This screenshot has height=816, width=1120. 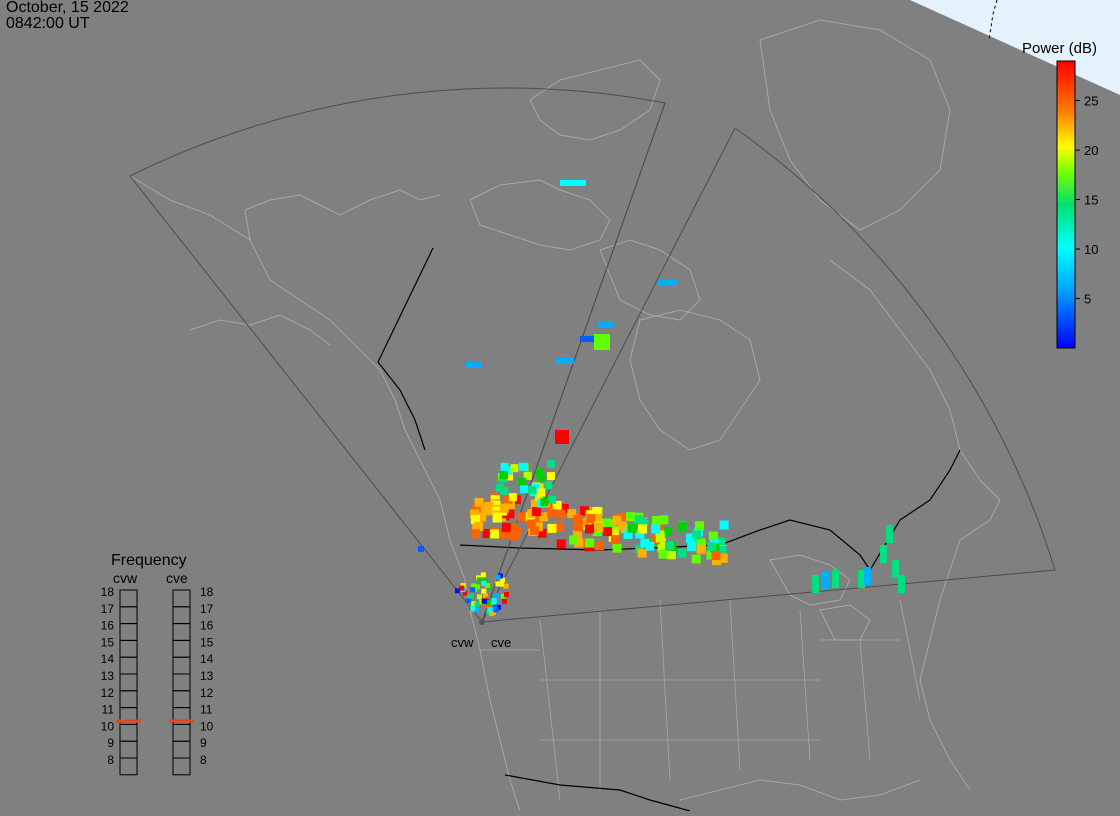 I want to click on date-label: October, 15 2022, so click(x=67, y=8).